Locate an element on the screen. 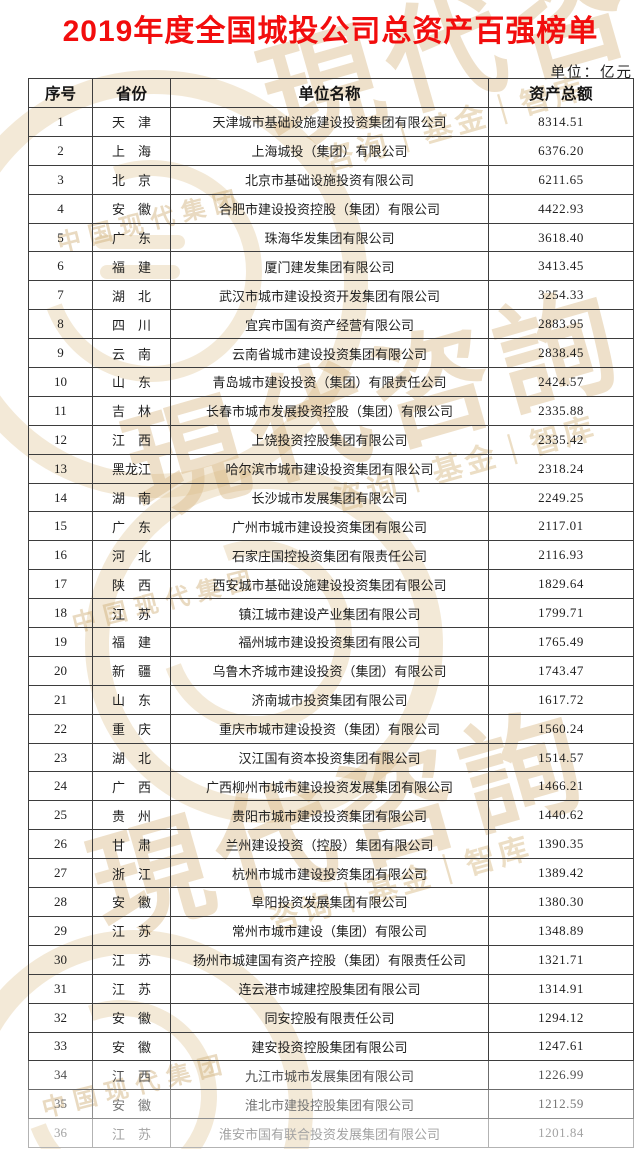 This screenshot has width=640, height=1149. cell-assets: 1380.30 is located at coordinates (561, 902).